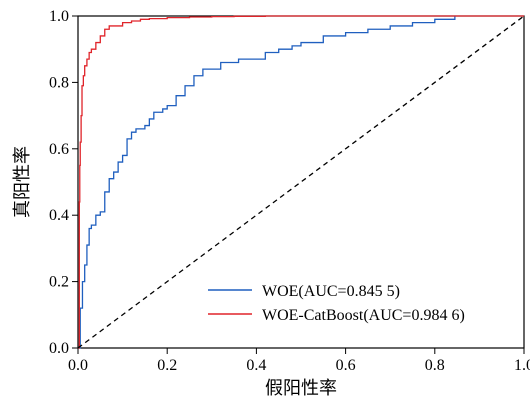 The width and height of the screenshot is (530, 399). What do you see at coordinates (256, 365) in the screenshot?
I see `x-tick-label: 0.4` at bounding box center [256, 365].